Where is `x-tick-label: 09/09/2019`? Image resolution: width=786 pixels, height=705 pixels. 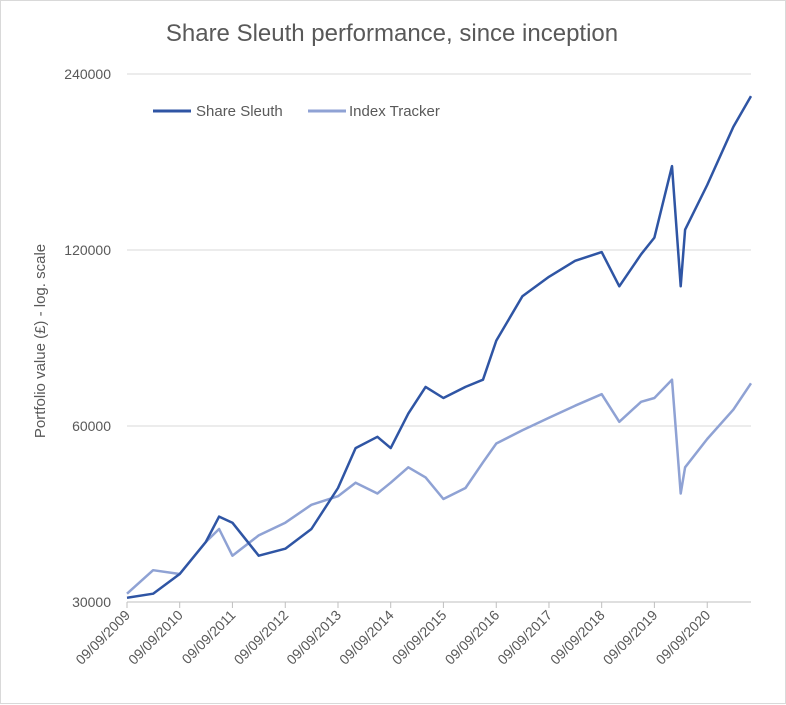 x-tick-label: 09/09/2019 is located at coordinates (630, 637).